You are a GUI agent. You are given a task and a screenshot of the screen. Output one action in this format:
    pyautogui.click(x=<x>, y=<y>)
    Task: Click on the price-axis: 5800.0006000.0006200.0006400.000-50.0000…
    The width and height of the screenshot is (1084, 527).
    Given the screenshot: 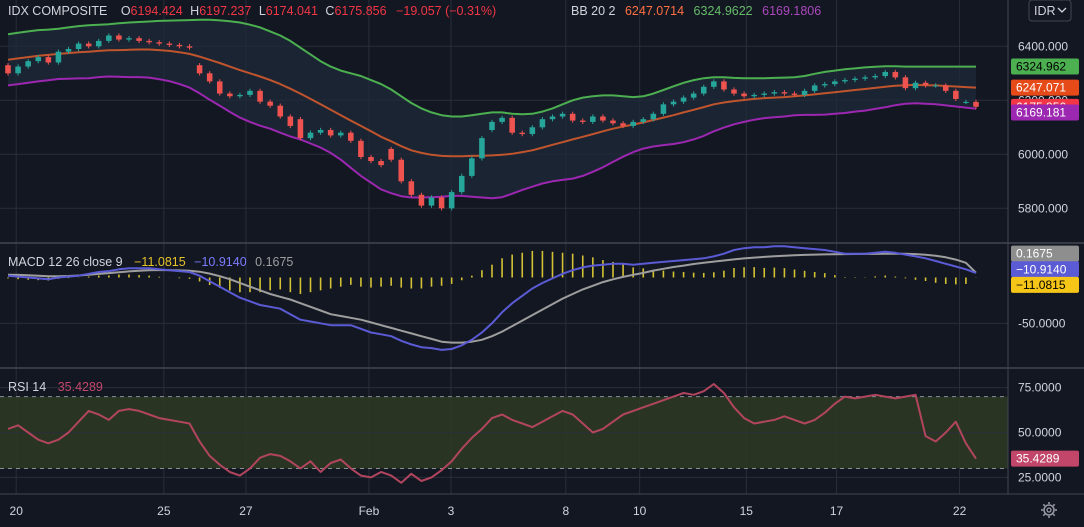 What is the action you would take?
    pyautogui.click(x=1045, y=261)
    